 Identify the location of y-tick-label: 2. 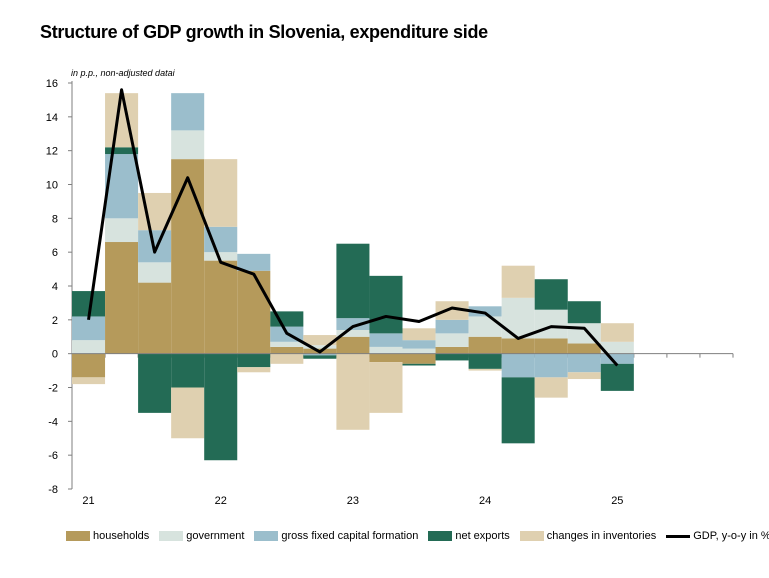
(55, 321).